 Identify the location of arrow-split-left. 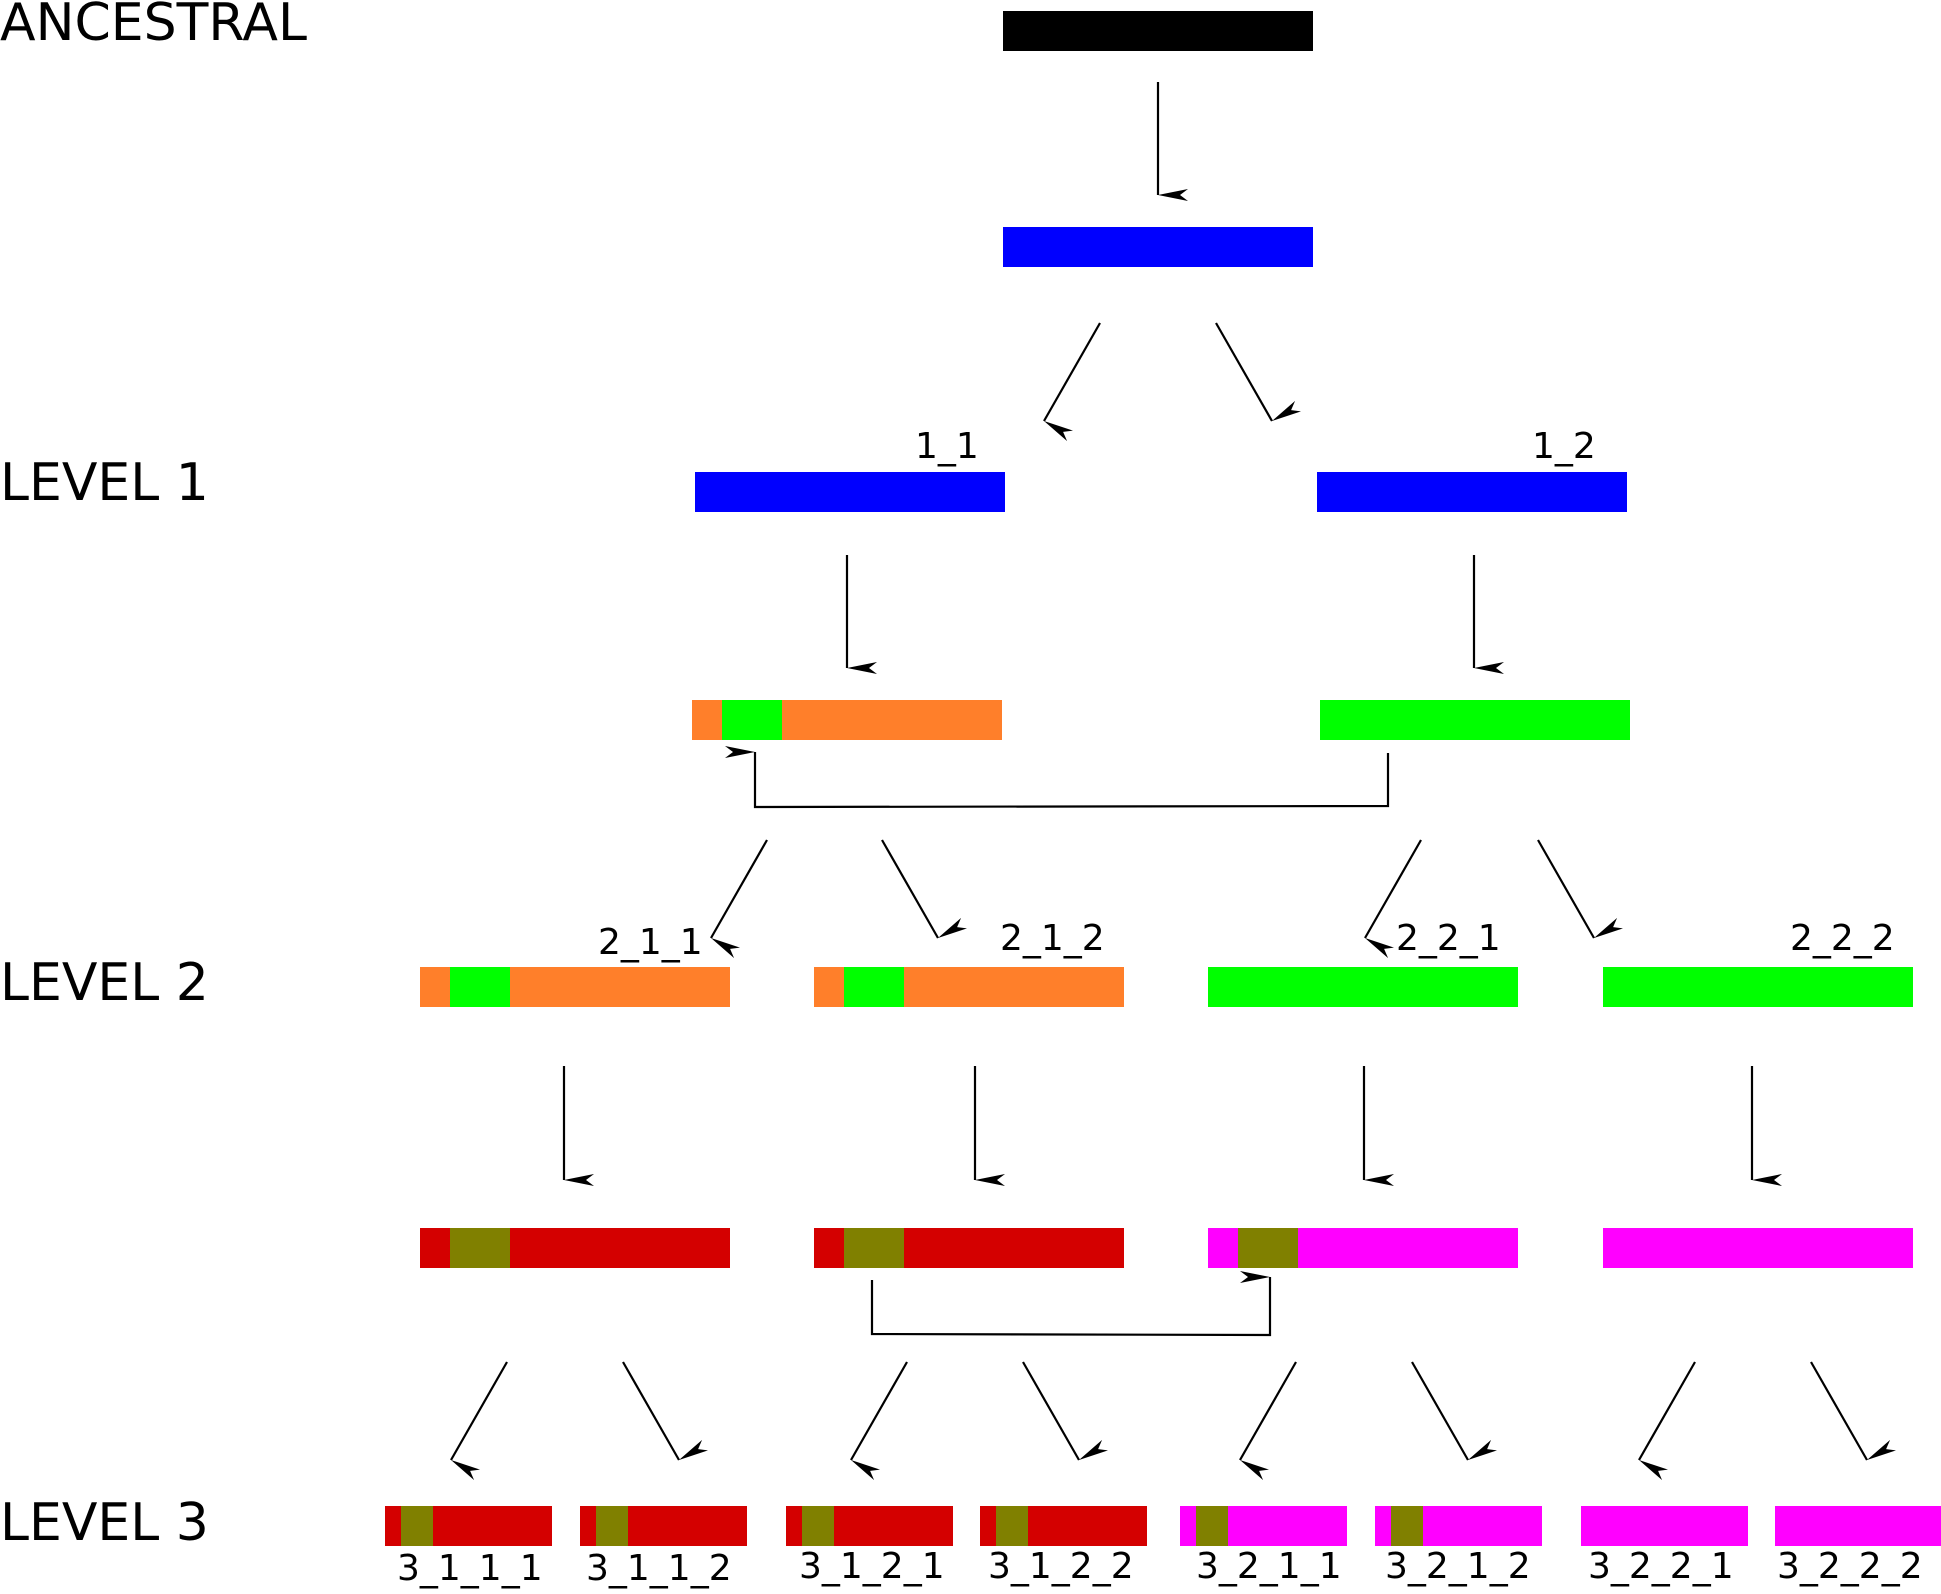
(1072, 382).